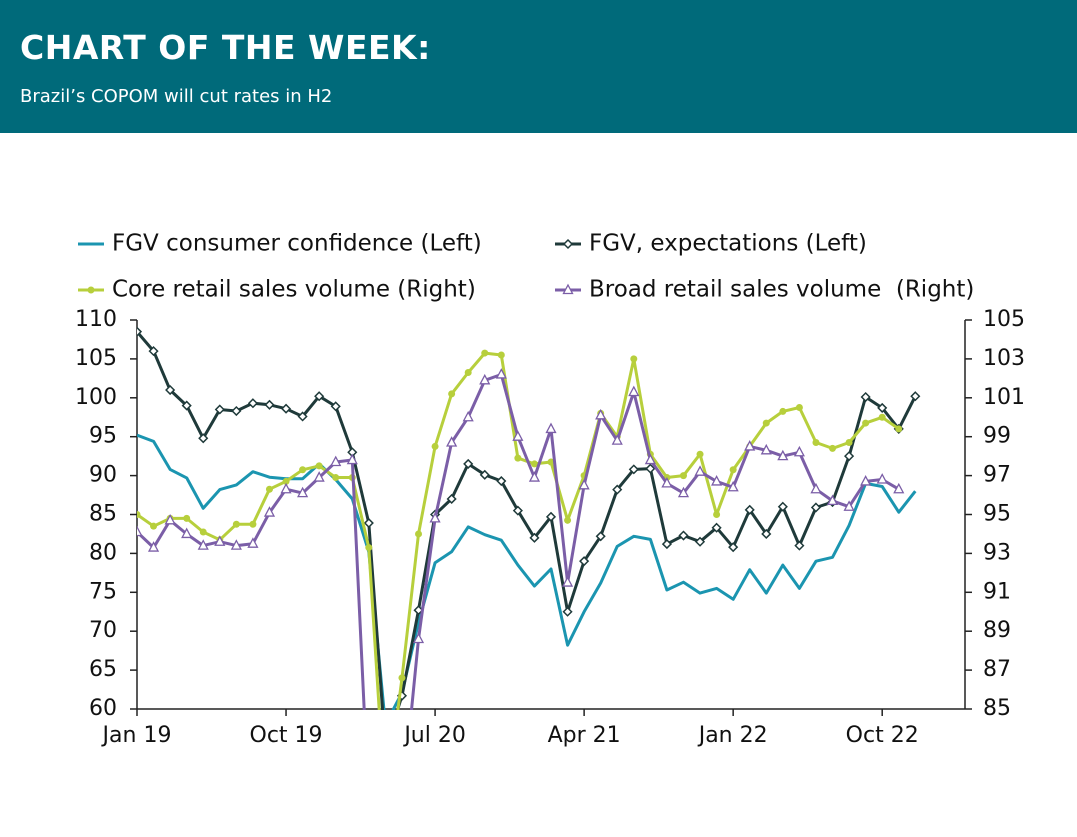  Describe the element at coordinates (584, 735) in the screenshot. I see `x-tick-label: Apr 21` at that location.